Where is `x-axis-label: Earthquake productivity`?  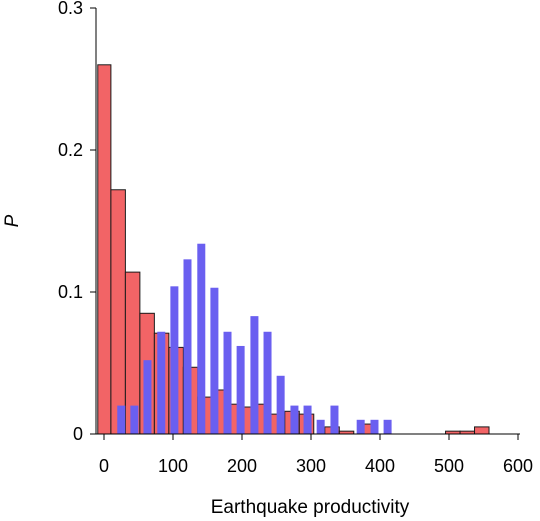
x-axis-label: Earthquake productivity is located at coordinates (310, 507).